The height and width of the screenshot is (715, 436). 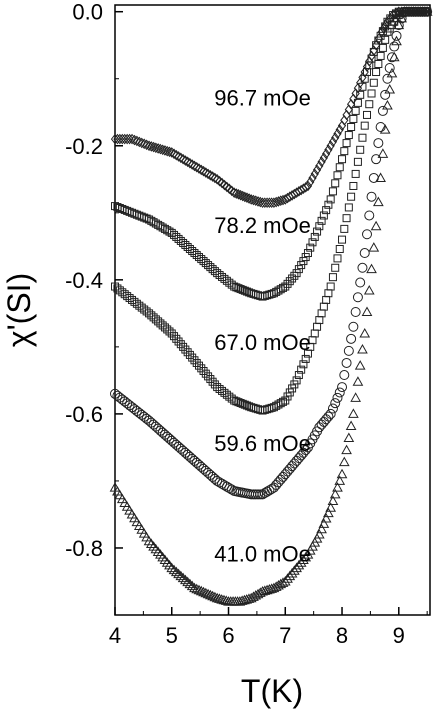 What do you see at coordinates (262, 225) in the screenshot?
I see `series-label: 78.2 mOe` at bounding box center [262, 225].